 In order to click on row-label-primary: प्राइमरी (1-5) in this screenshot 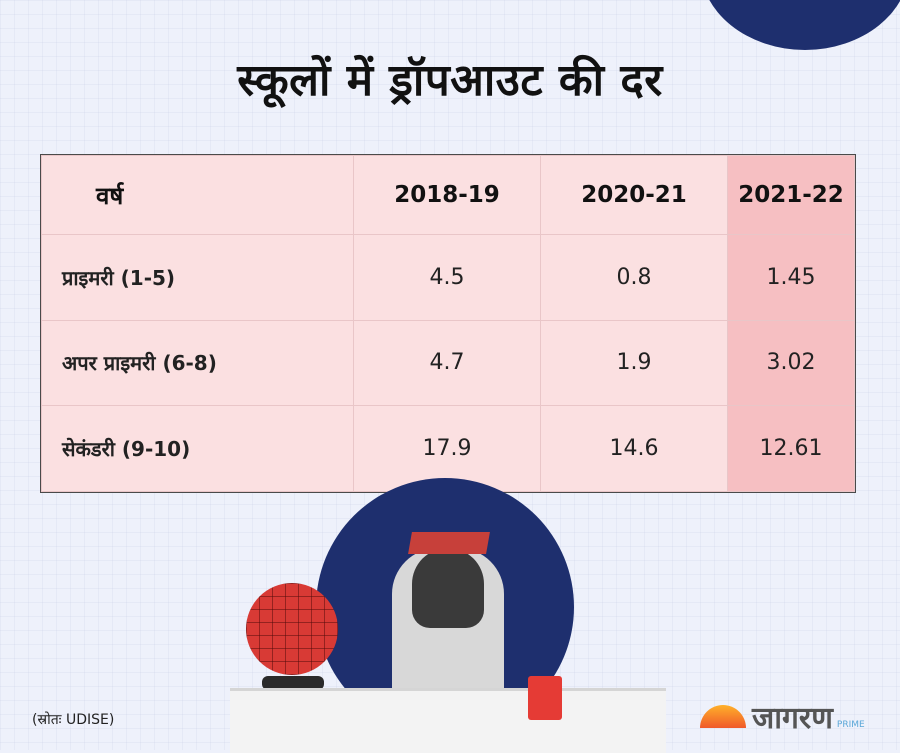, I will do `click(197, 277)`.